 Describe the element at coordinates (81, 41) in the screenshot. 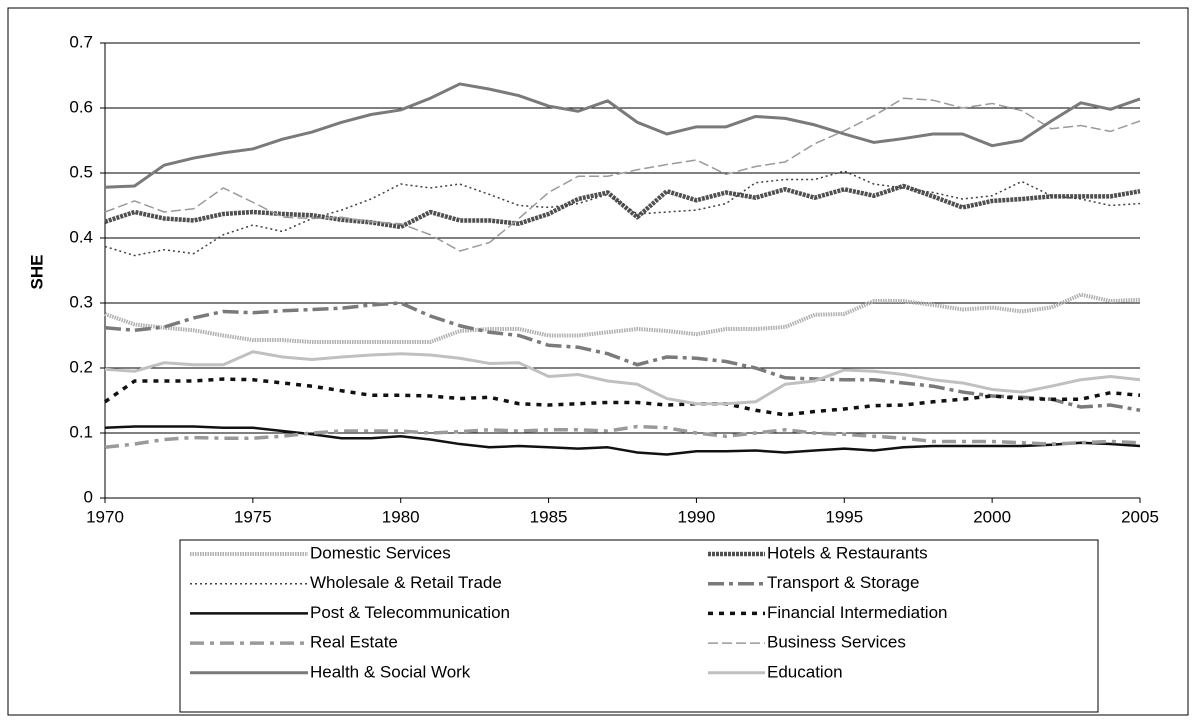

I see `y-tick-label: 0.7` at that location.